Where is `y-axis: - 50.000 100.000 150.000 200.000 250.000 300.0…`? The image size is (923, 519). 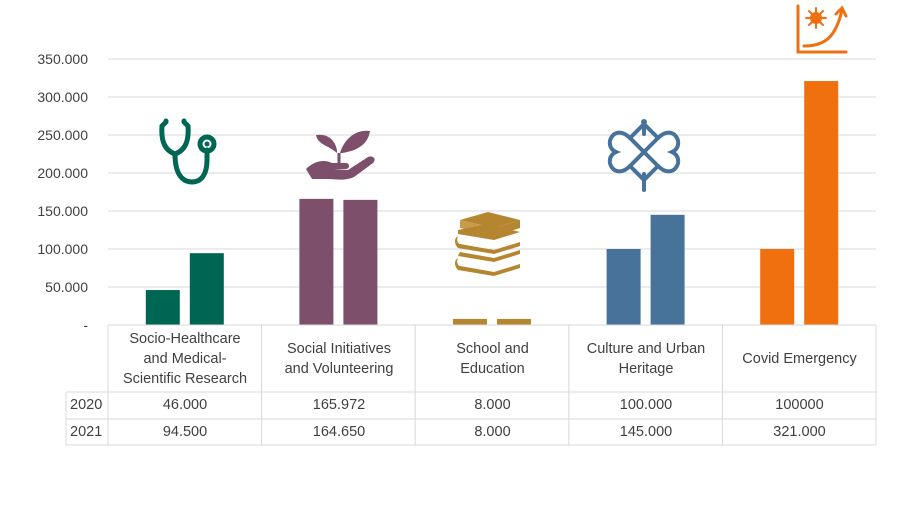 y-axis: - 50.000 100.000 150.000 200.000 250.000 300.0… is located at coordinates (62, 192).